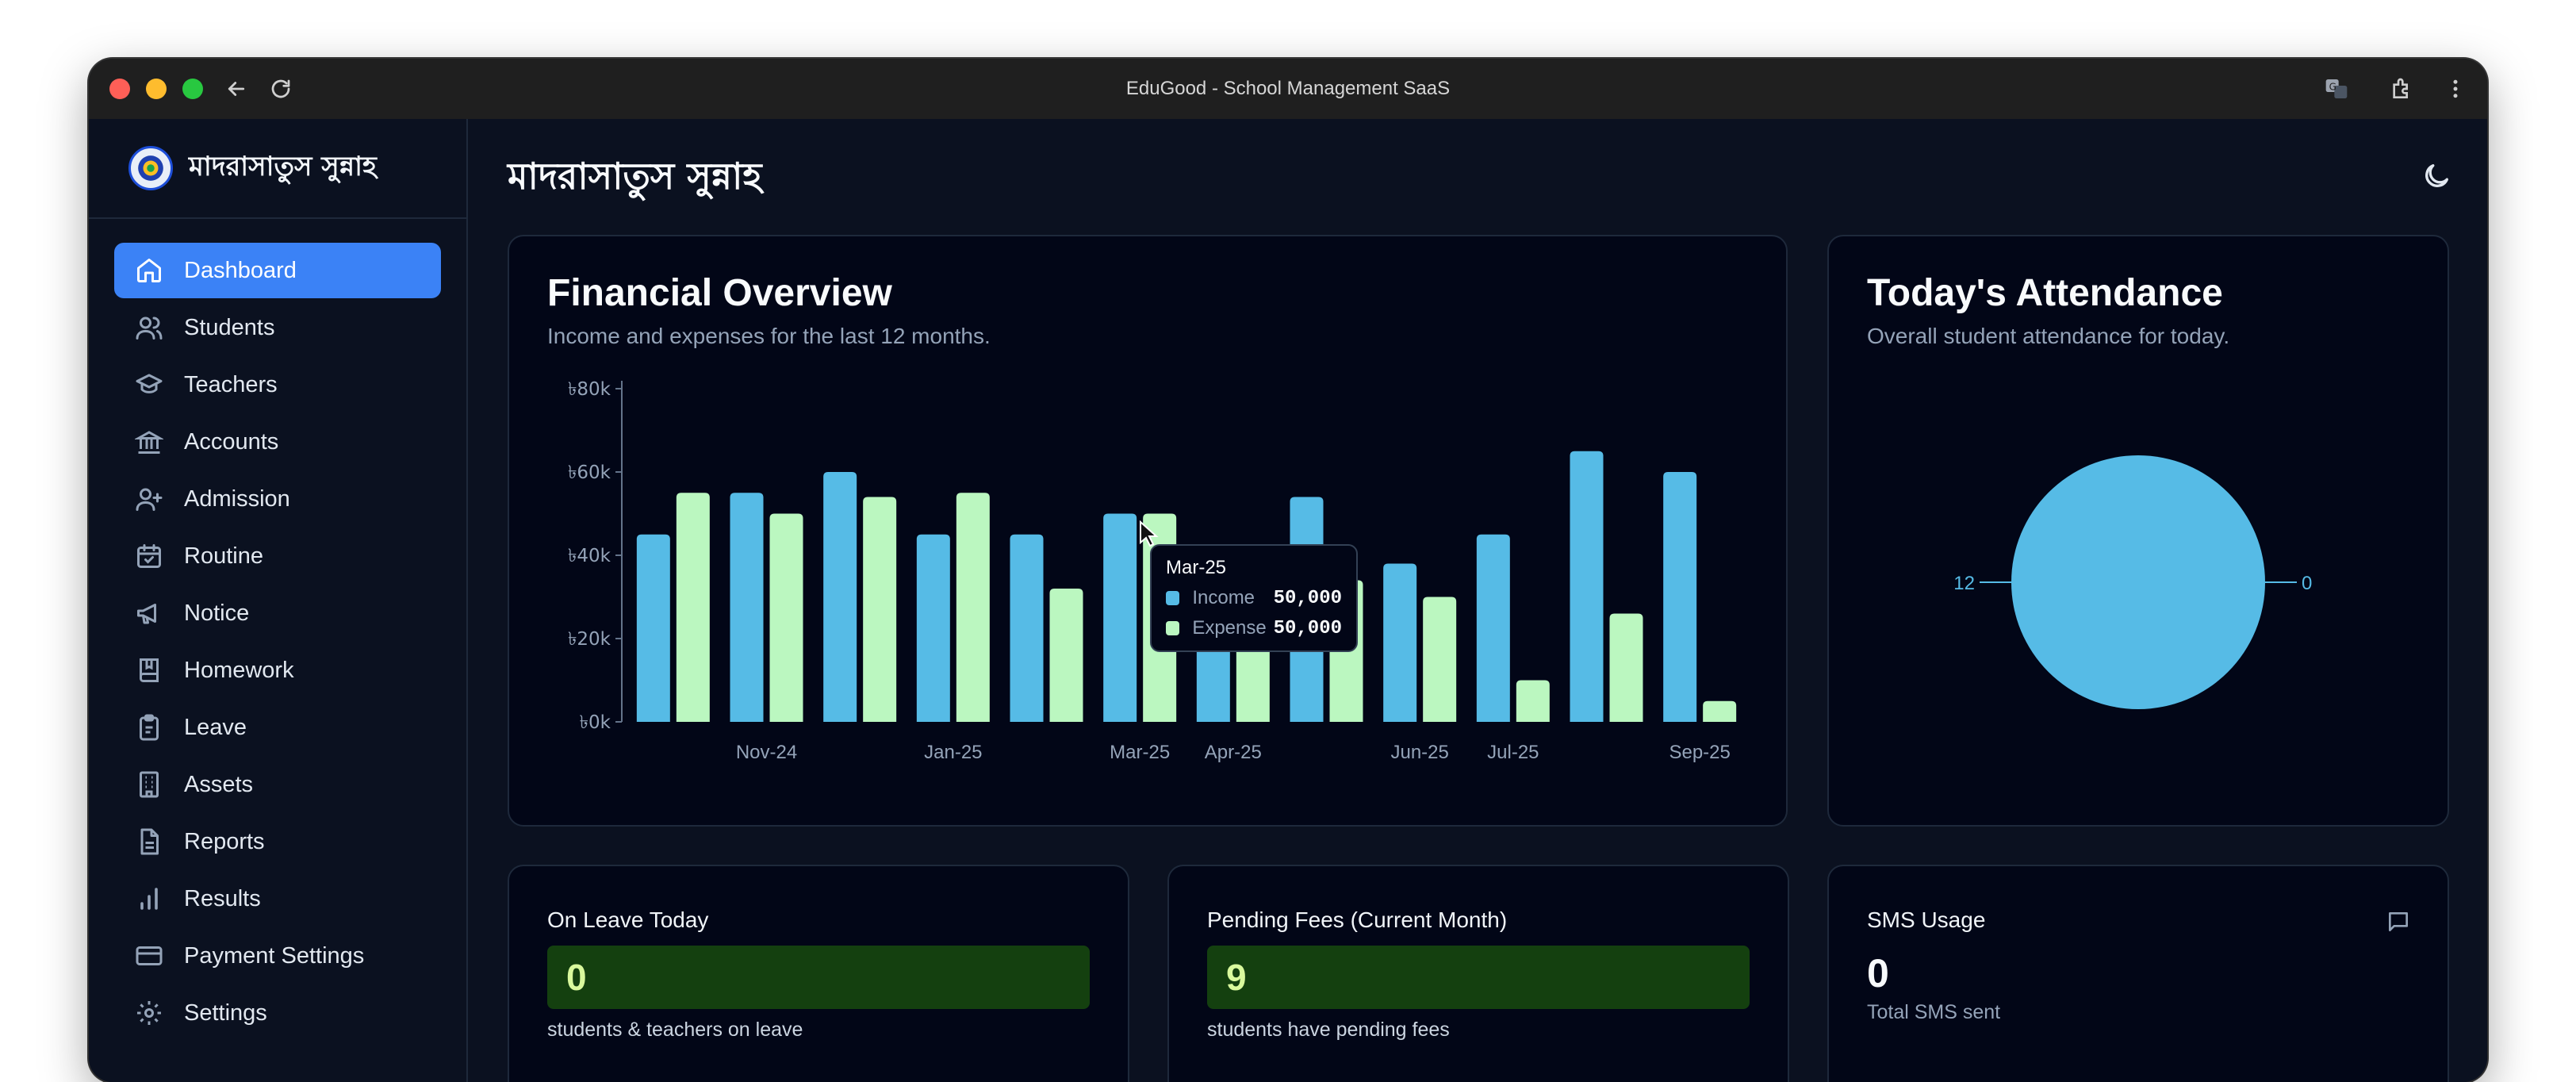  Describe the element at coordinates (236, 89) in the screenshot. I see `back-arrow-icon` at that location.